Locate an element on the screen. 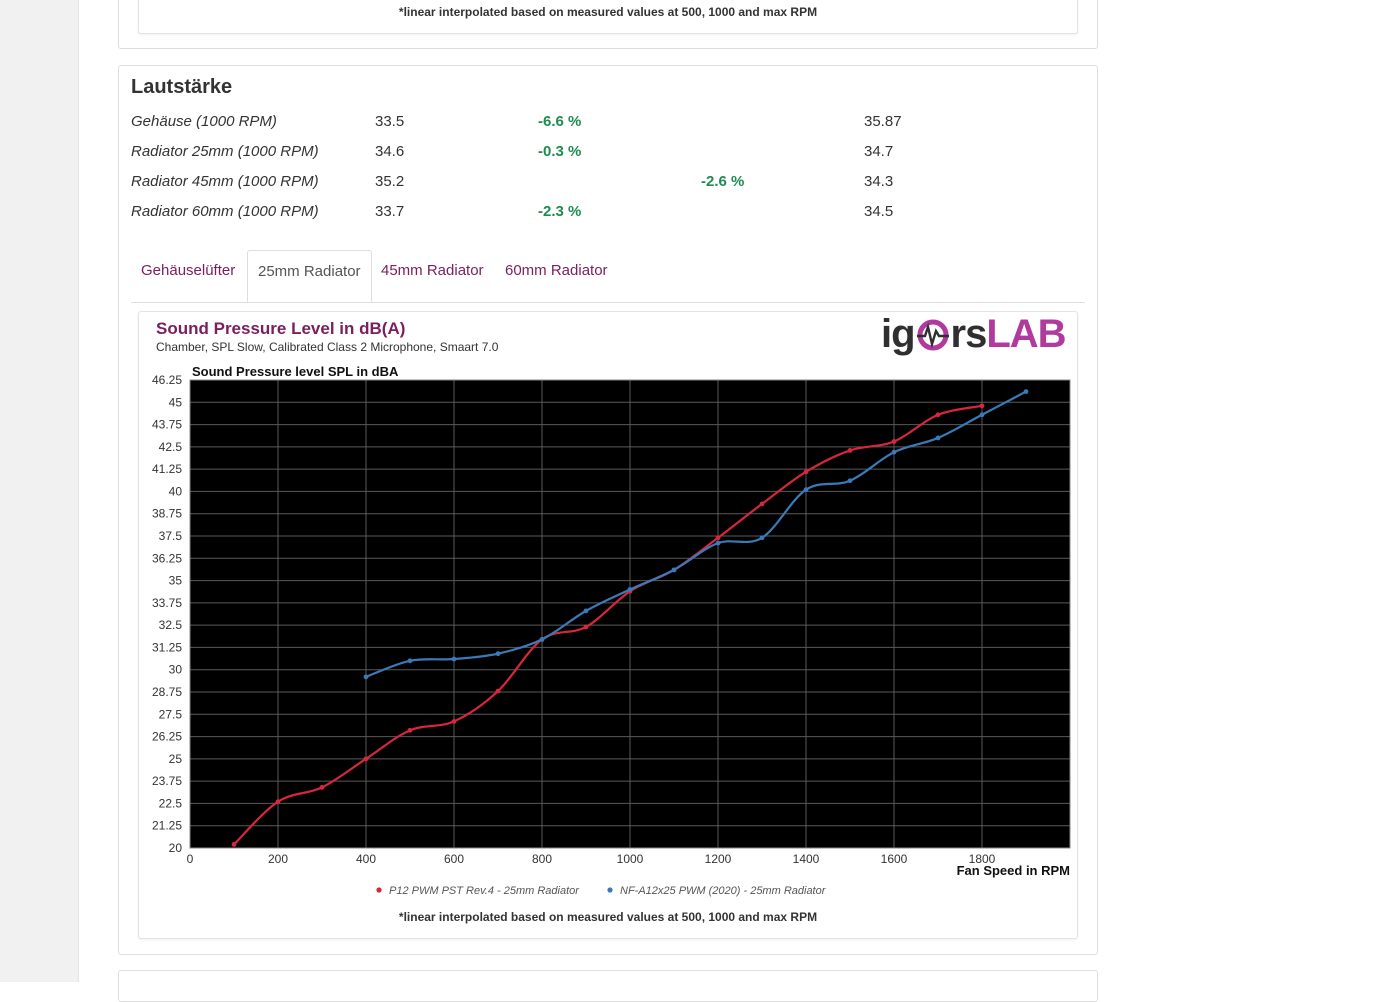 Image resolution: width=1388 pixels, height=1002 pixels. volume-row-label: Gehäuse (1000 RPM) is located at coordinates (204, 121).